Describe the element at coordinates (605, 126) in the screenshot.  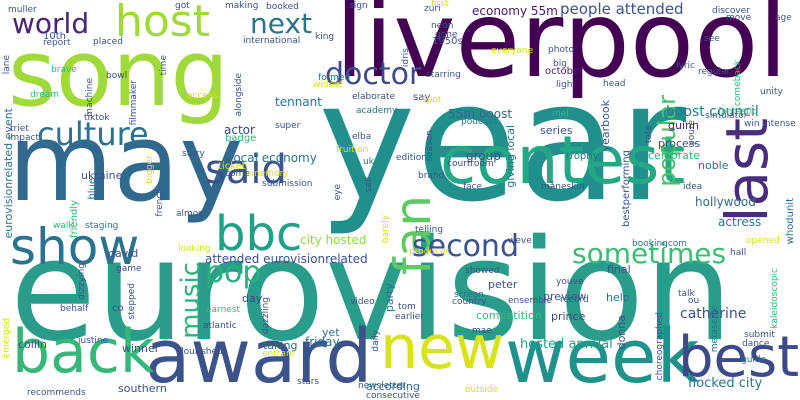
I see `word-yearbook: yearbook` at that location.